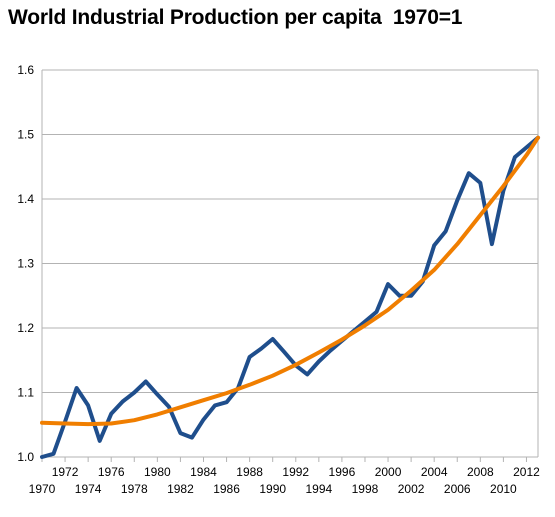 The image size is (555, 517). I want to click on y-tick-label: 1.4, so click(25, 199).